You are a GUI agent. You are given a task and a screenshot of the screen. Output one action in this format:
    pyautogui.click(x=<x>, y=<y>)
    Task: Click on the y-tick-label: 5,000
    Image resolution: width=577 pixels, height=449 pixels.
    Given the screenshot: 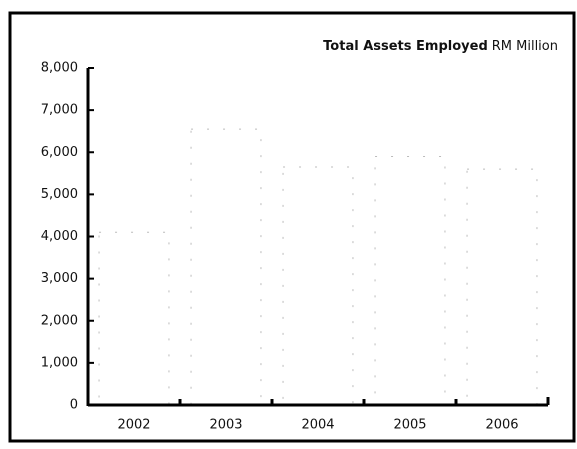 What is the action you would take?
    pyautogui.click(x=59, y=194)
    